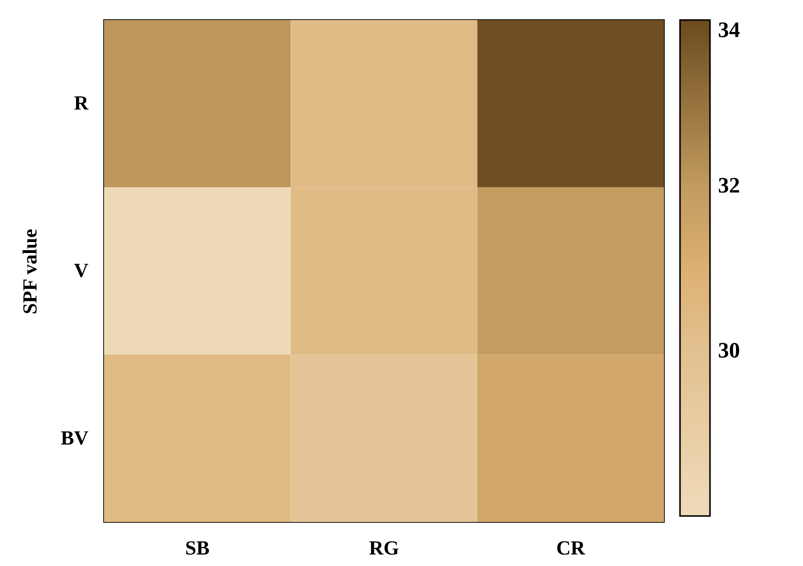 This screenshot has width=803, height=566. Describe the element at coordinates (729, 29) in the screenshot. I see `color-bar-label: 34` at that location.